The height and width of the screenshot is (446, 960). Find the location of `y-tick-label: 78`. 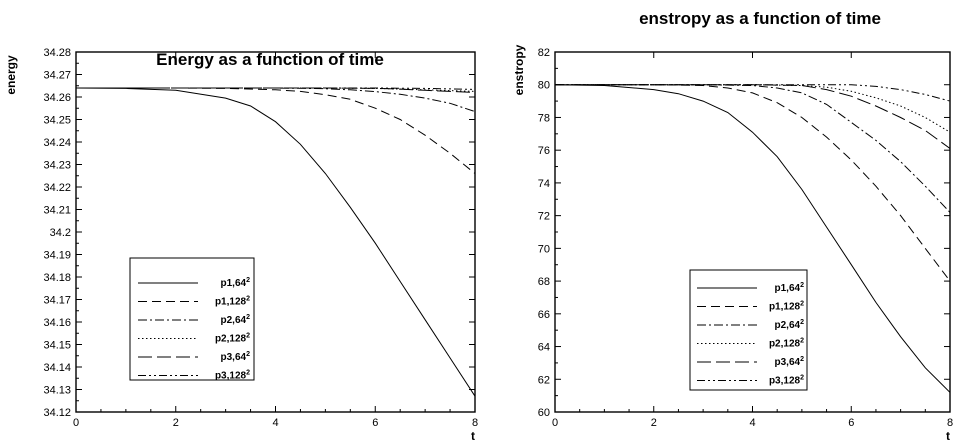

y-tick-label: 78 is located at coordinates (544, 118).